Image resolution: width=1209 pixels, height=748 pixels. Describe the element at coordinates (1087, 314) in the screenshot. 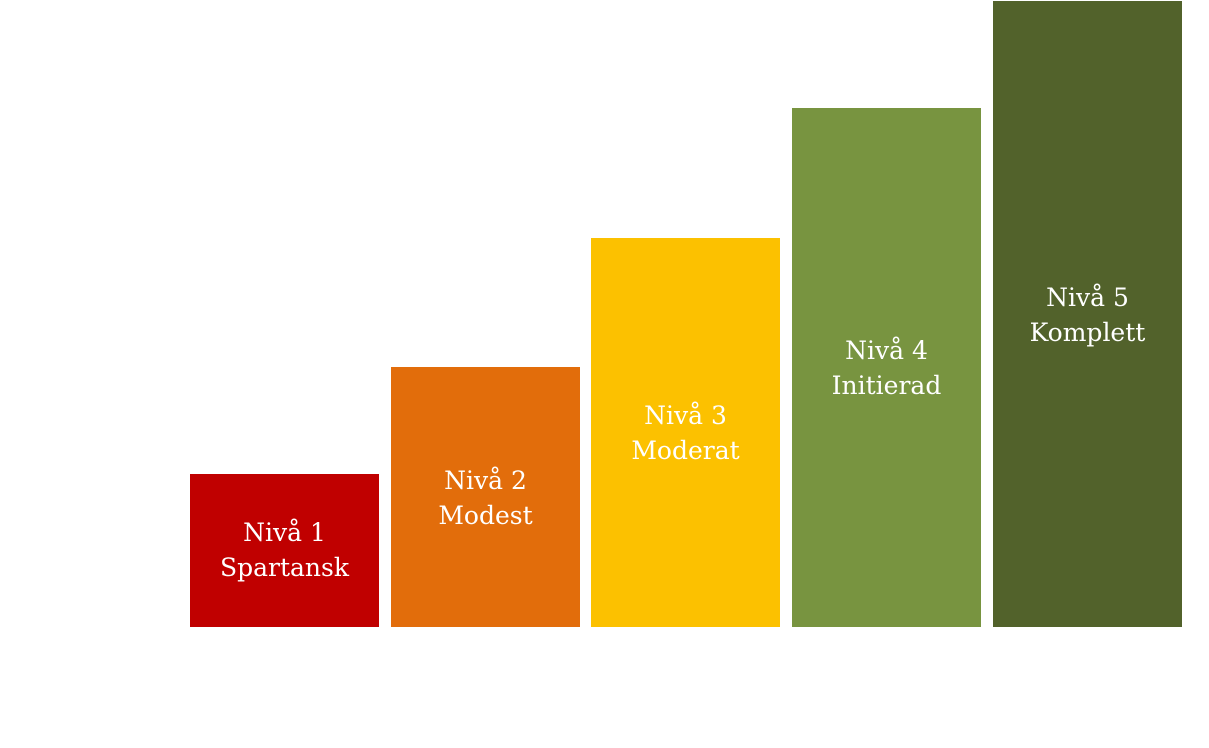

I see `step-level-5: Nivå 5 Komplett` at that location.